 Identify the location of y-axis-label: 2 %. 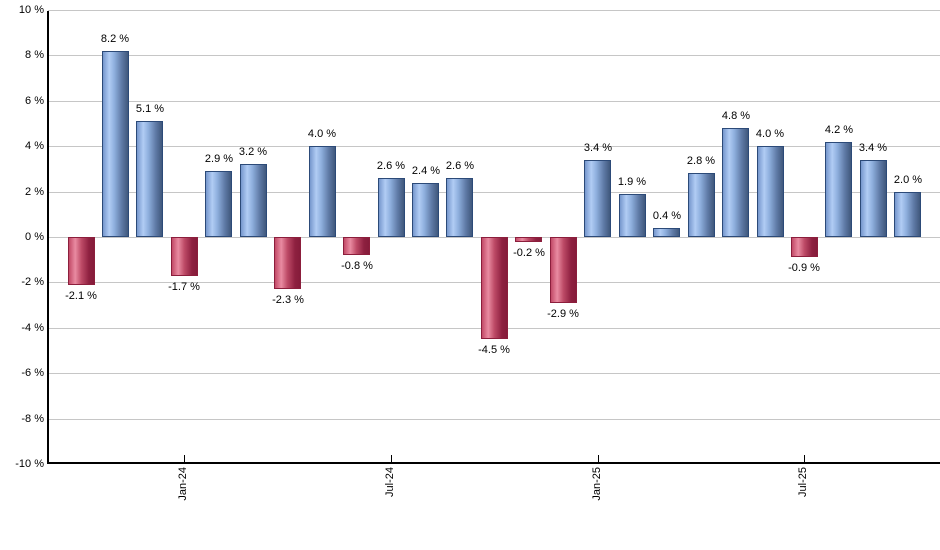
(34, 192).